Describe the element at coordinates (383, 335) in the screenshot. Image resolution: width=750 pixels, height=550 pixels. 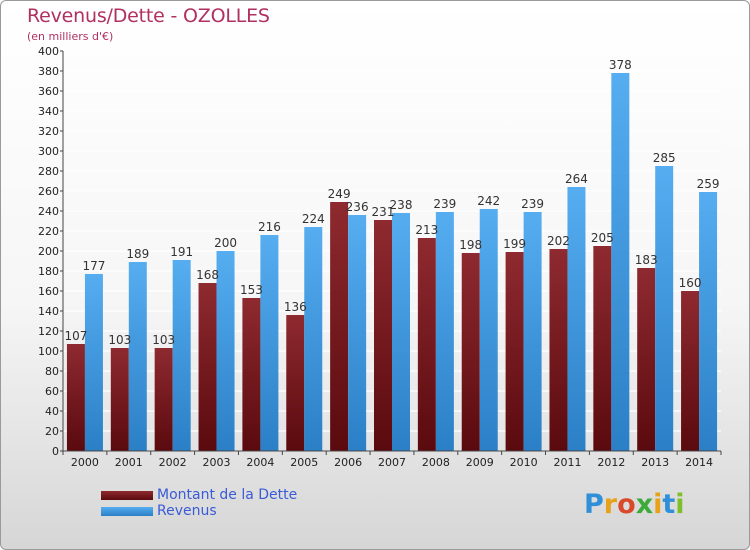
I see `bar-dette-2007` at that location.